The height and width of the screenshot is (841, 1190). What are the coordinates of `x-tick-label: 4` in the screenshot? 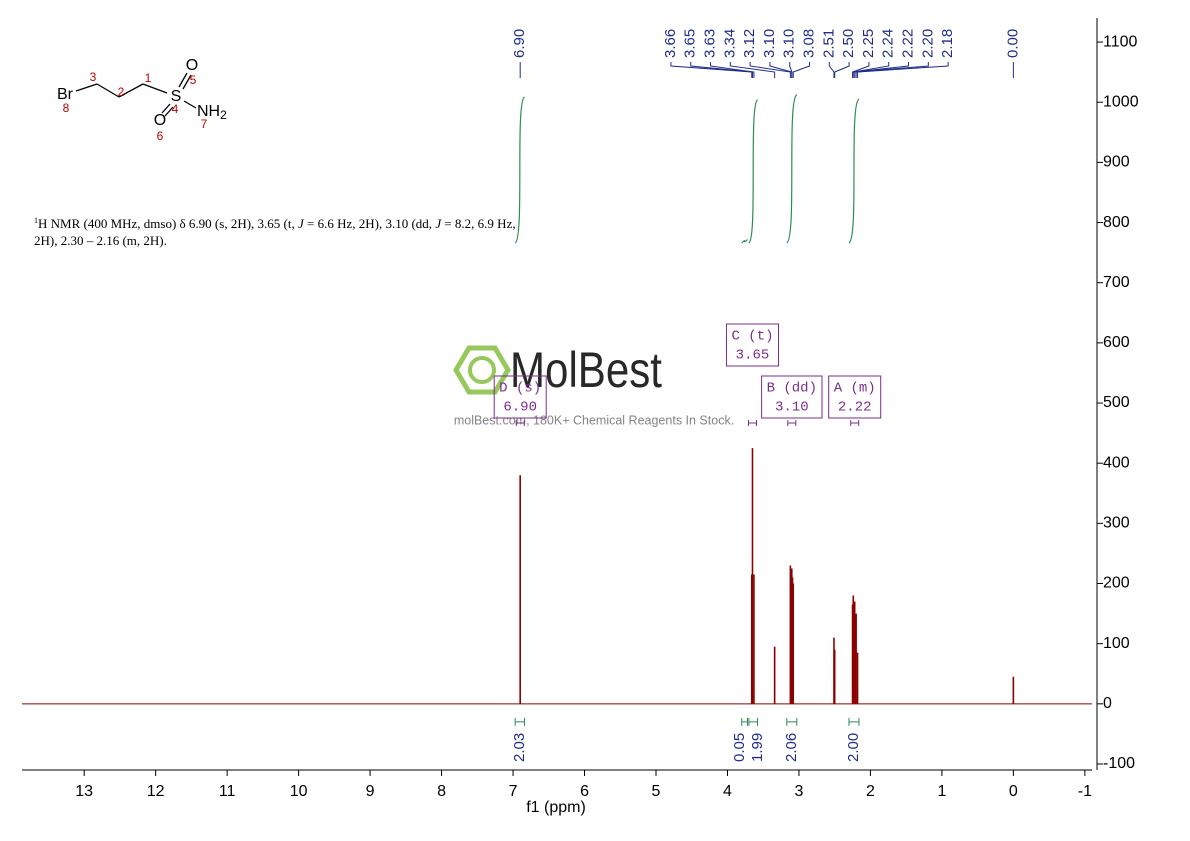 It's located at (727, 791).